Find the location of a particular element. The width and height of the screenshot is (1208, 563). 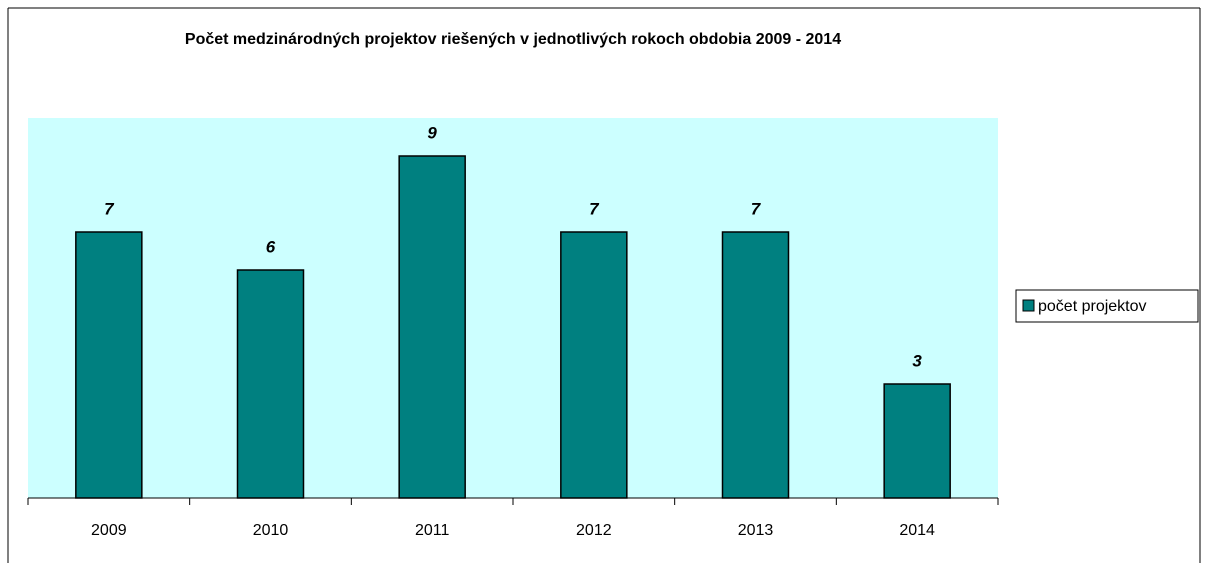

legend-label: počet projektov is located at coordinates (1092, 306).